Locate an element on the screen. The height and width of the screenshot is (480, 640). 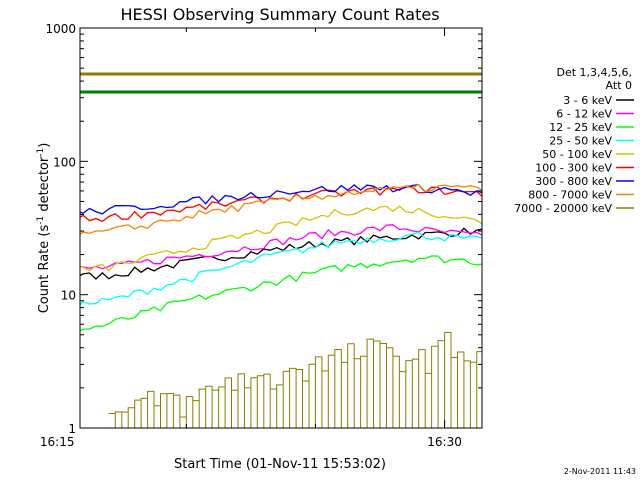
y-tick-label: 1000 is located at coordinates (60, 29).